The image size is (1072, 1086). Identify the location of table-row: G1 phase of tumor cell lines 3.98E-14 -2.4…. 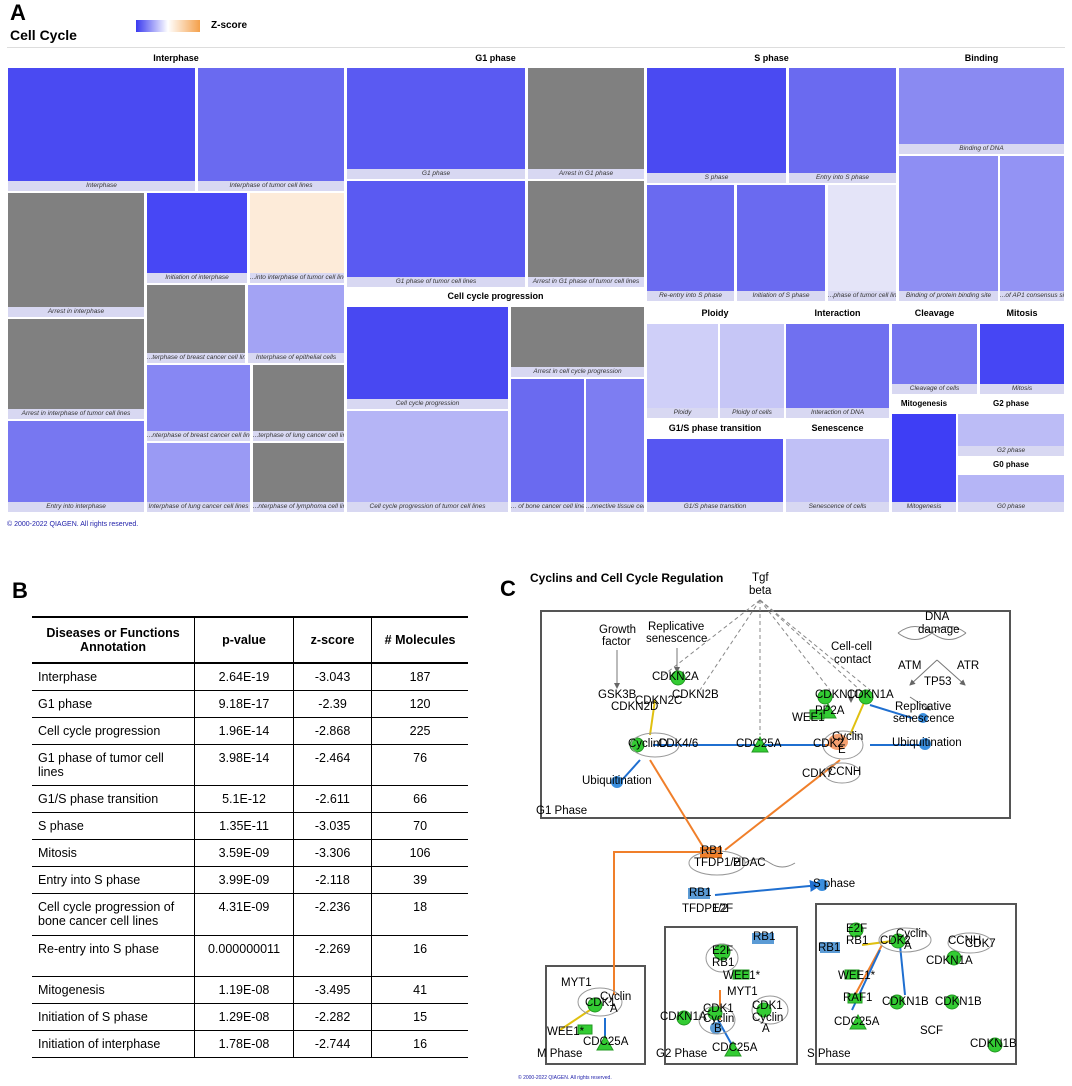
(250, 765).